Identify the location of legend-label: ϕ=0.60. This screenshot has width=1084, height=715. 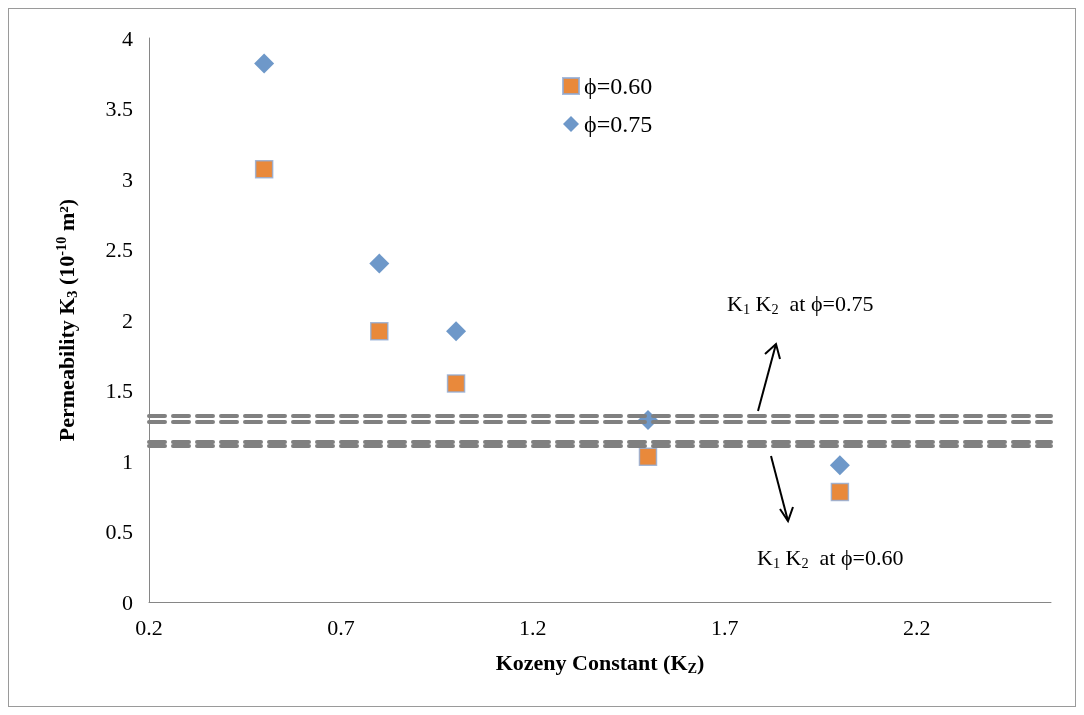
(618, 86).